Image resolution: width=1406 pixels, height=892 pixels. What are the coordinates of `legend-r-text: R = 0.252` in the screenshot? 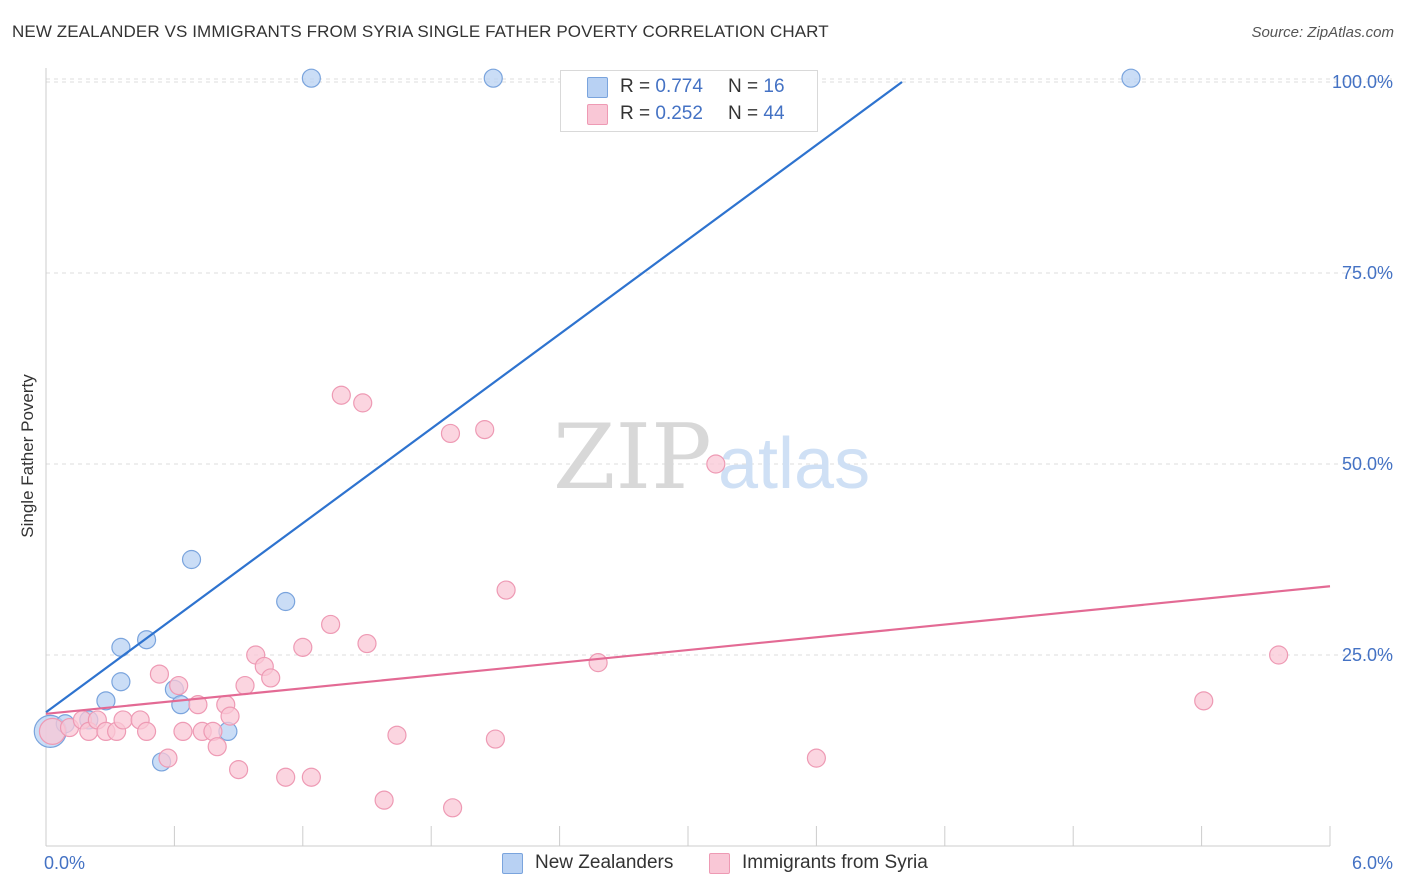 It's located at (661, 113).